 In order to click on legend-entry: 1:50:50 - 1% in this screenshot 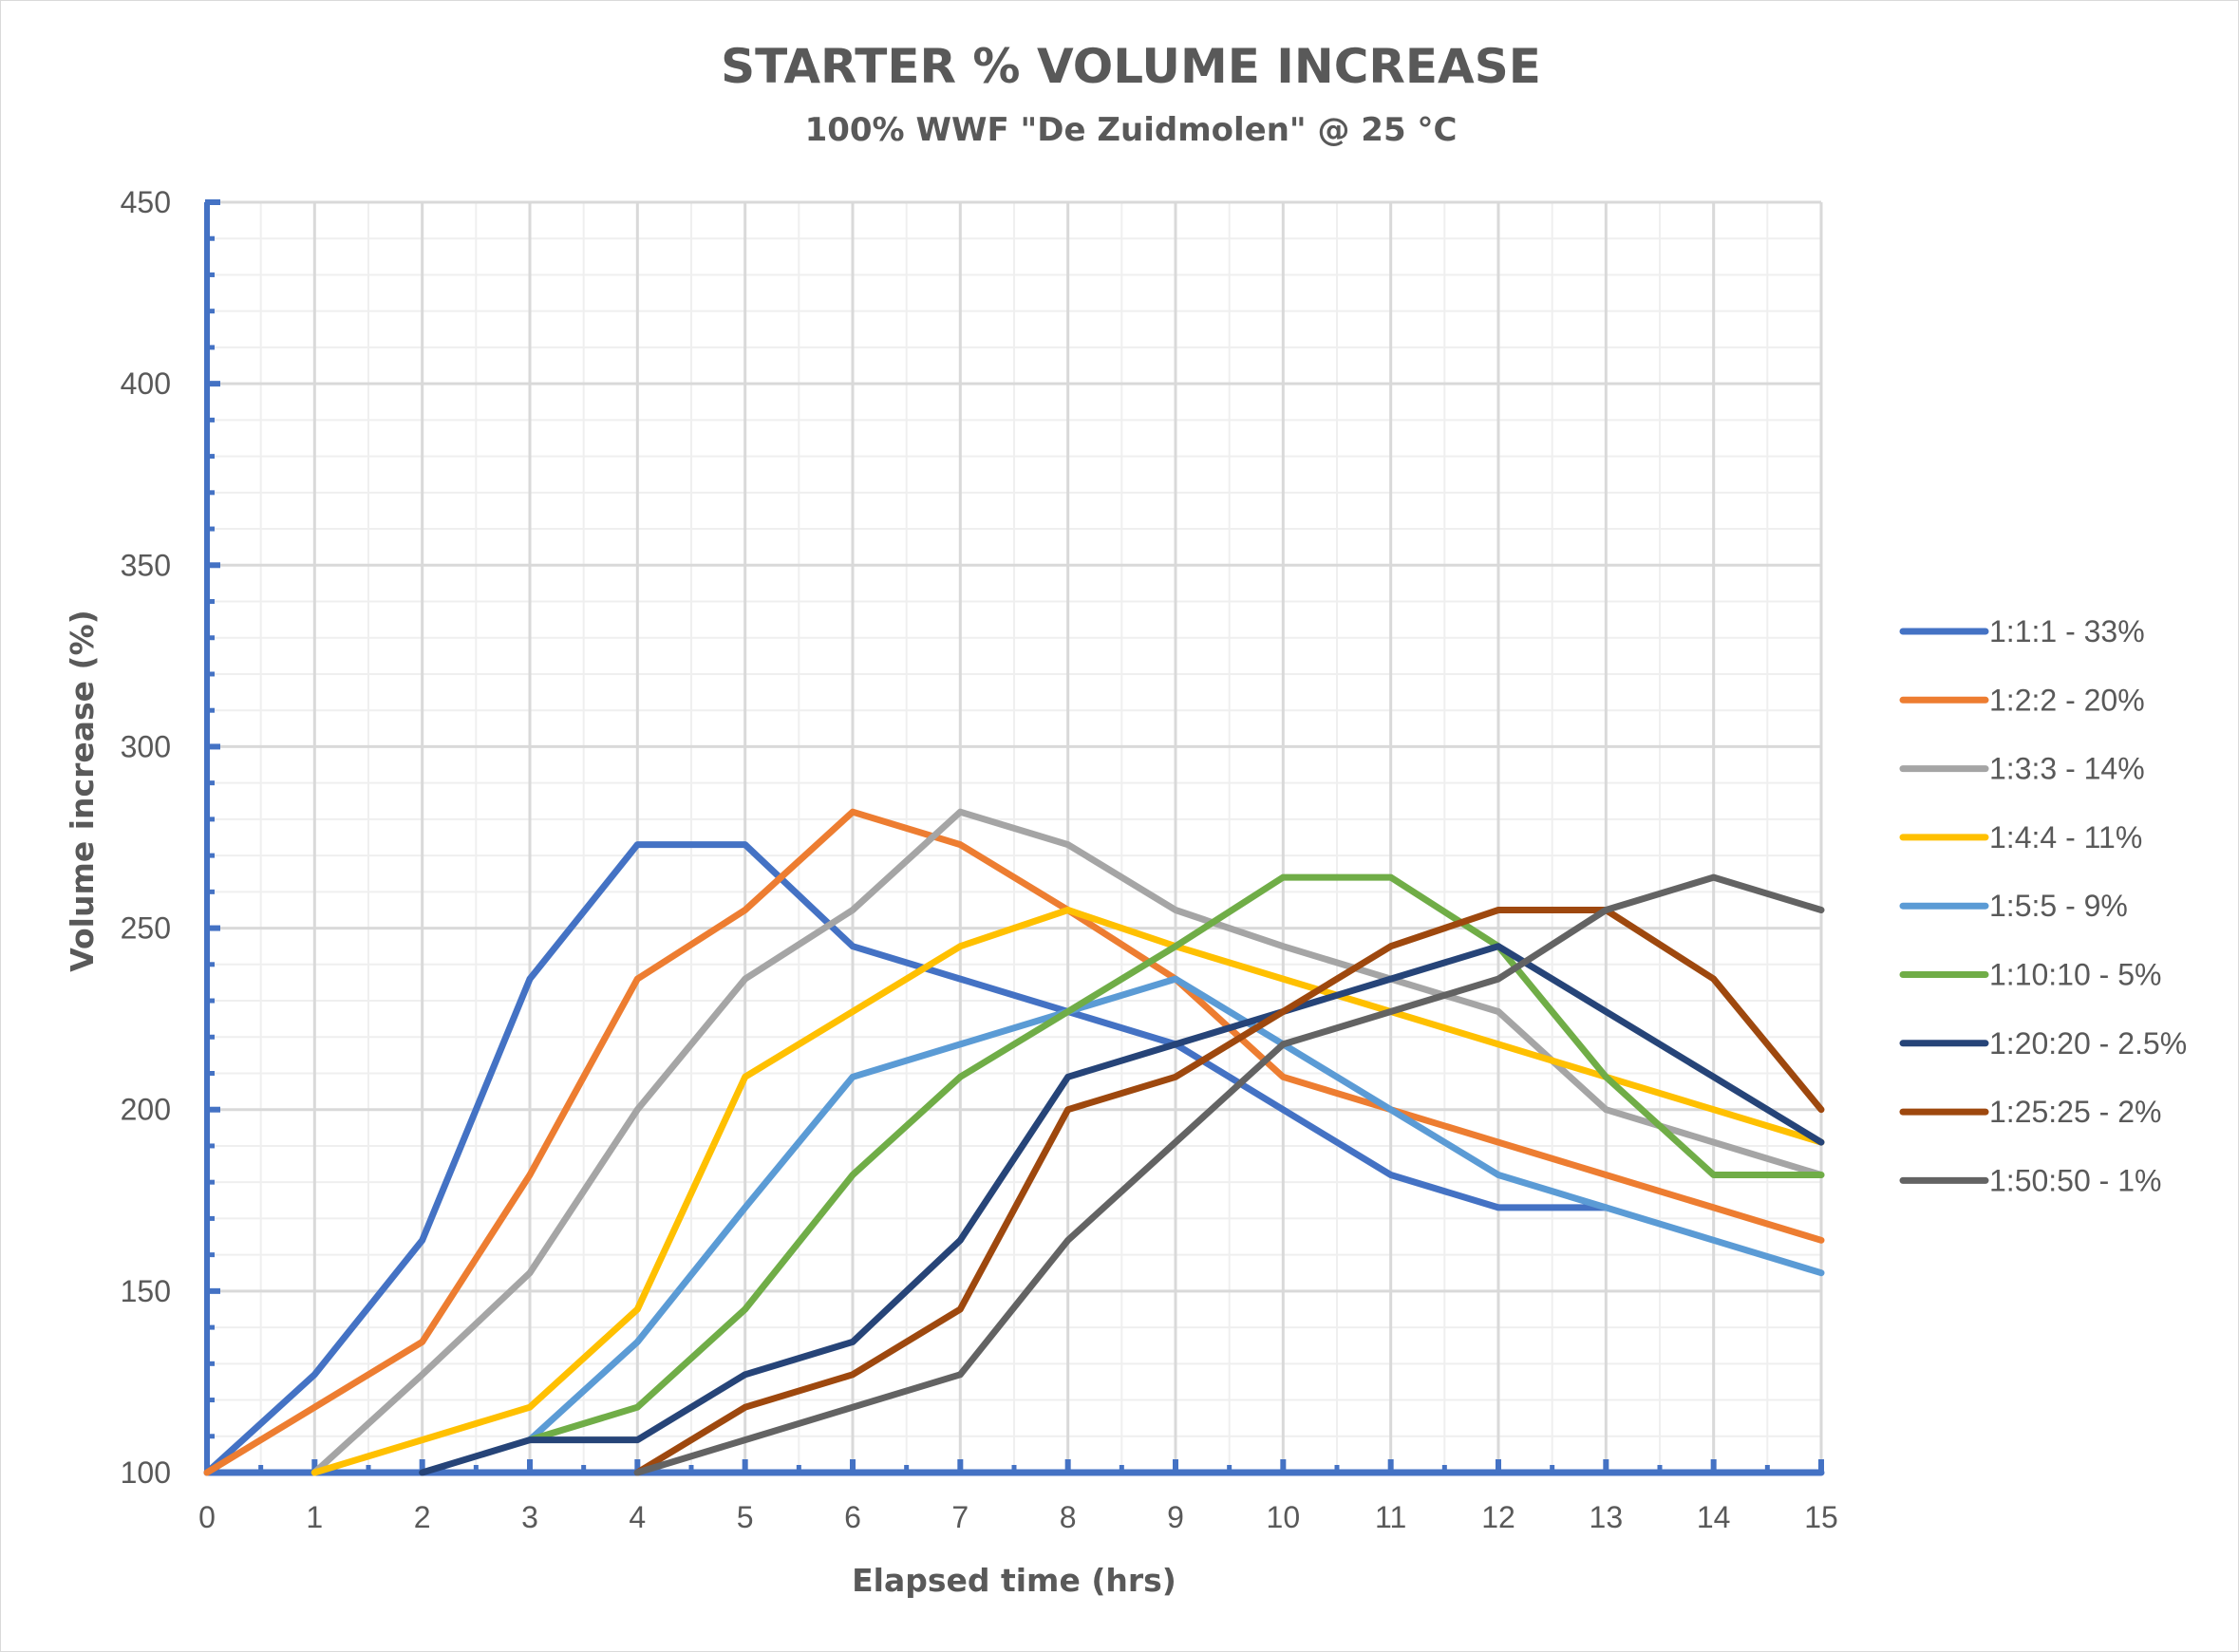, I will do `click(2030, 1180)`.